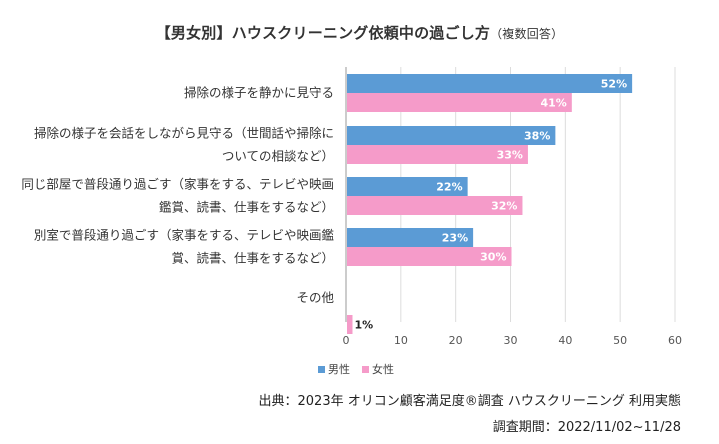 This screenshot has width=719, height=444. Describe the element at coordinates (363, 325) in the screenshot. I see `data-label-female-4: 1%` at that location.